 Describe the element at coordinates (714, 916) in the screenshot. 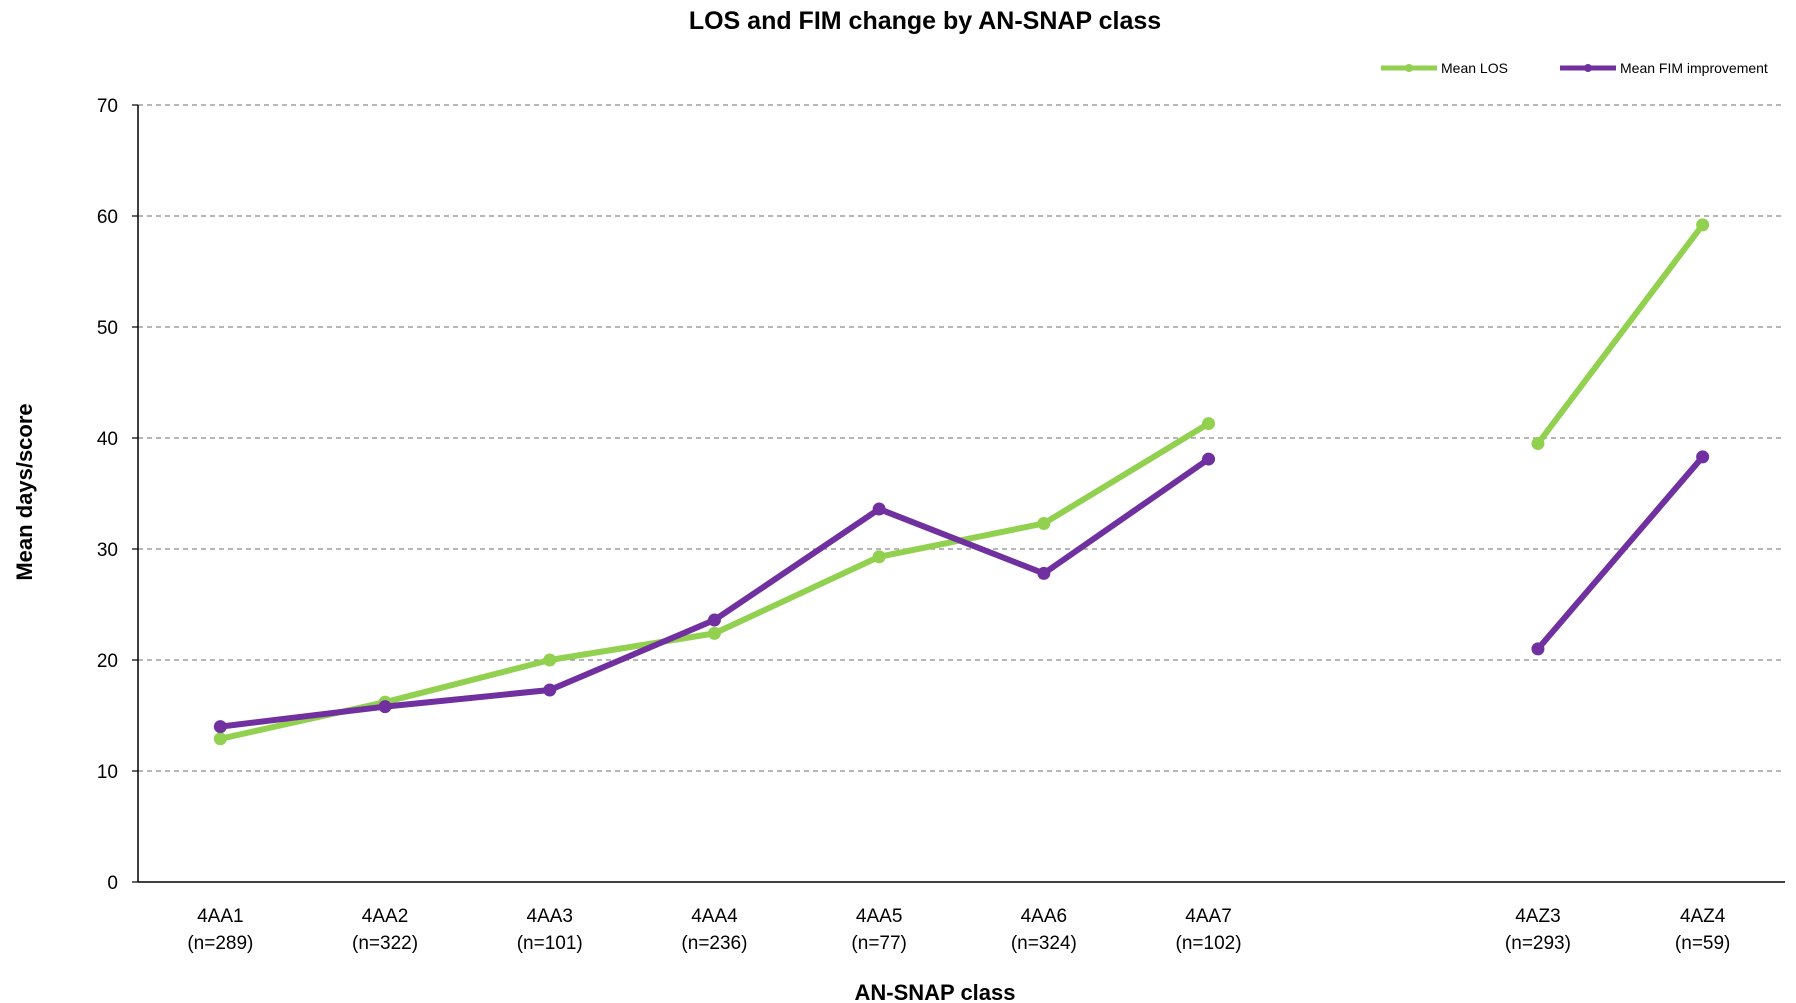

I see `x-tick-label: 4AA4` at that location.